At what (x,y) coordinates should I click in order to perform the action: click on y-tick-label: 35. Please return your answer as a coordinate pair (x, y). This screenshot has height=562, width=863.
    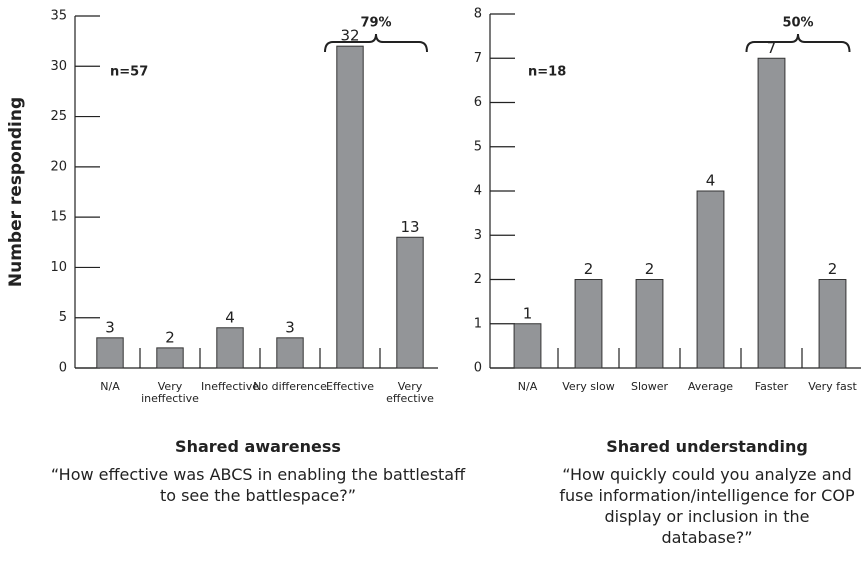
    Looking at the image, I should click on (58, 16).